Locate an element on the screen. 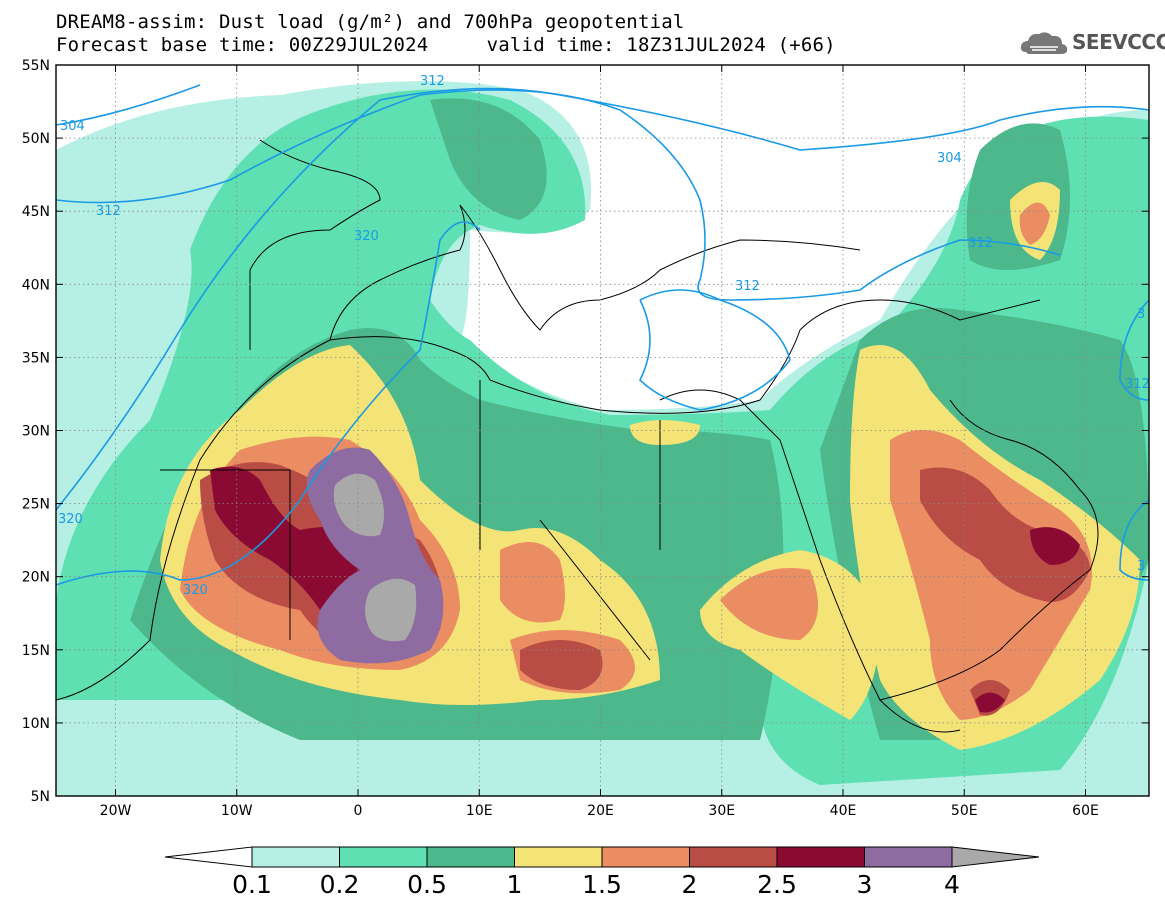 Image resolution: width=1165 pixels, height=907 pixels. colorbar-level-label: 2.5 is located at coordinates (777, 884).